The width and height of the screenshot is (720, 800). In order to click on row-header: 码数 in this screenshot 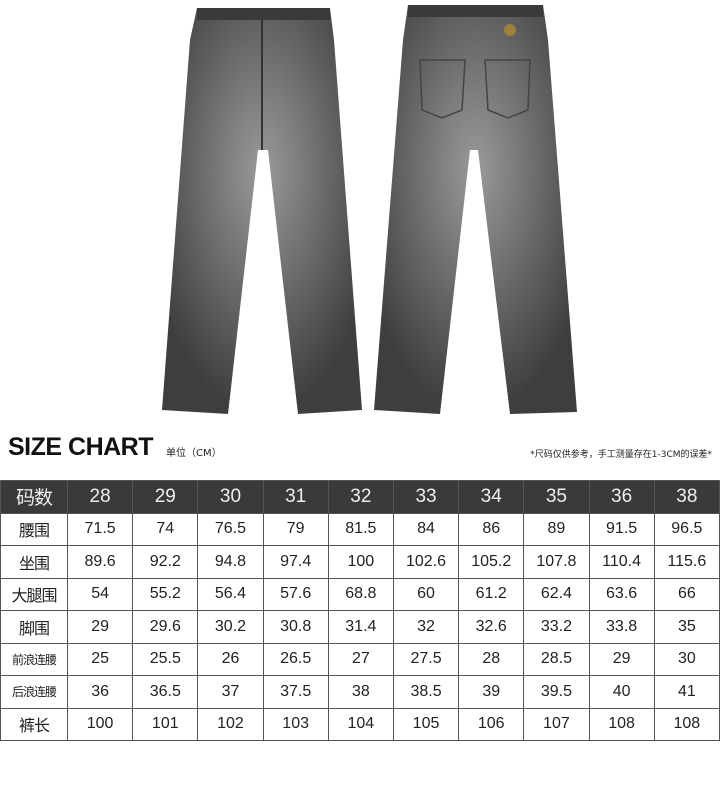, I will do `click(34, 497)`.